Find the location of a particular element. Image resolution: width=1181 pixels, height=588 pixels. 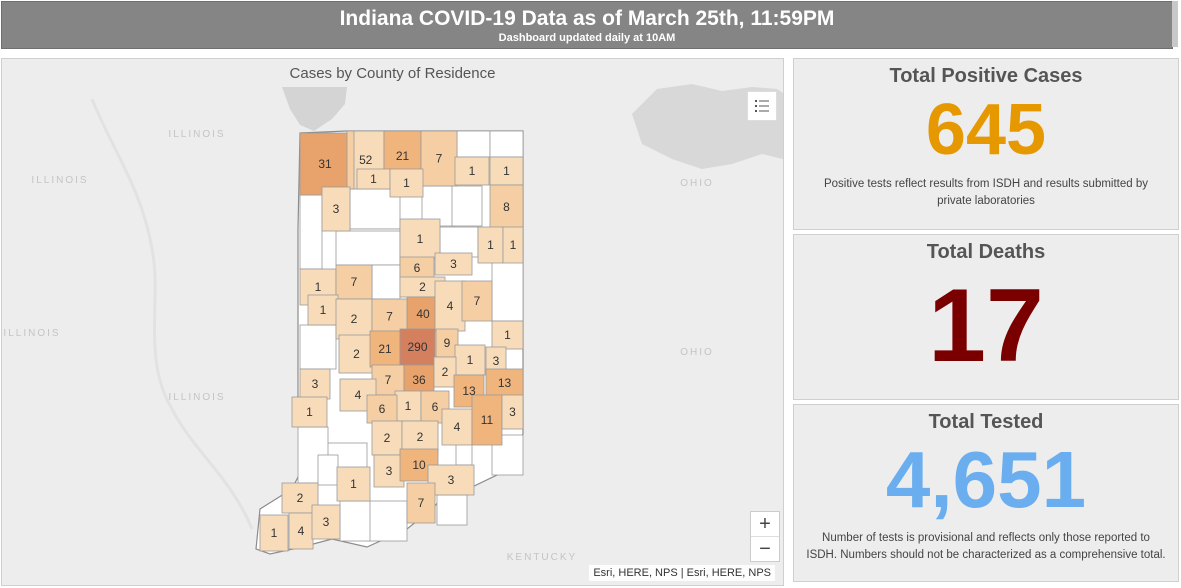

tested-label: Total Tested is located at coordinates (986, 422).